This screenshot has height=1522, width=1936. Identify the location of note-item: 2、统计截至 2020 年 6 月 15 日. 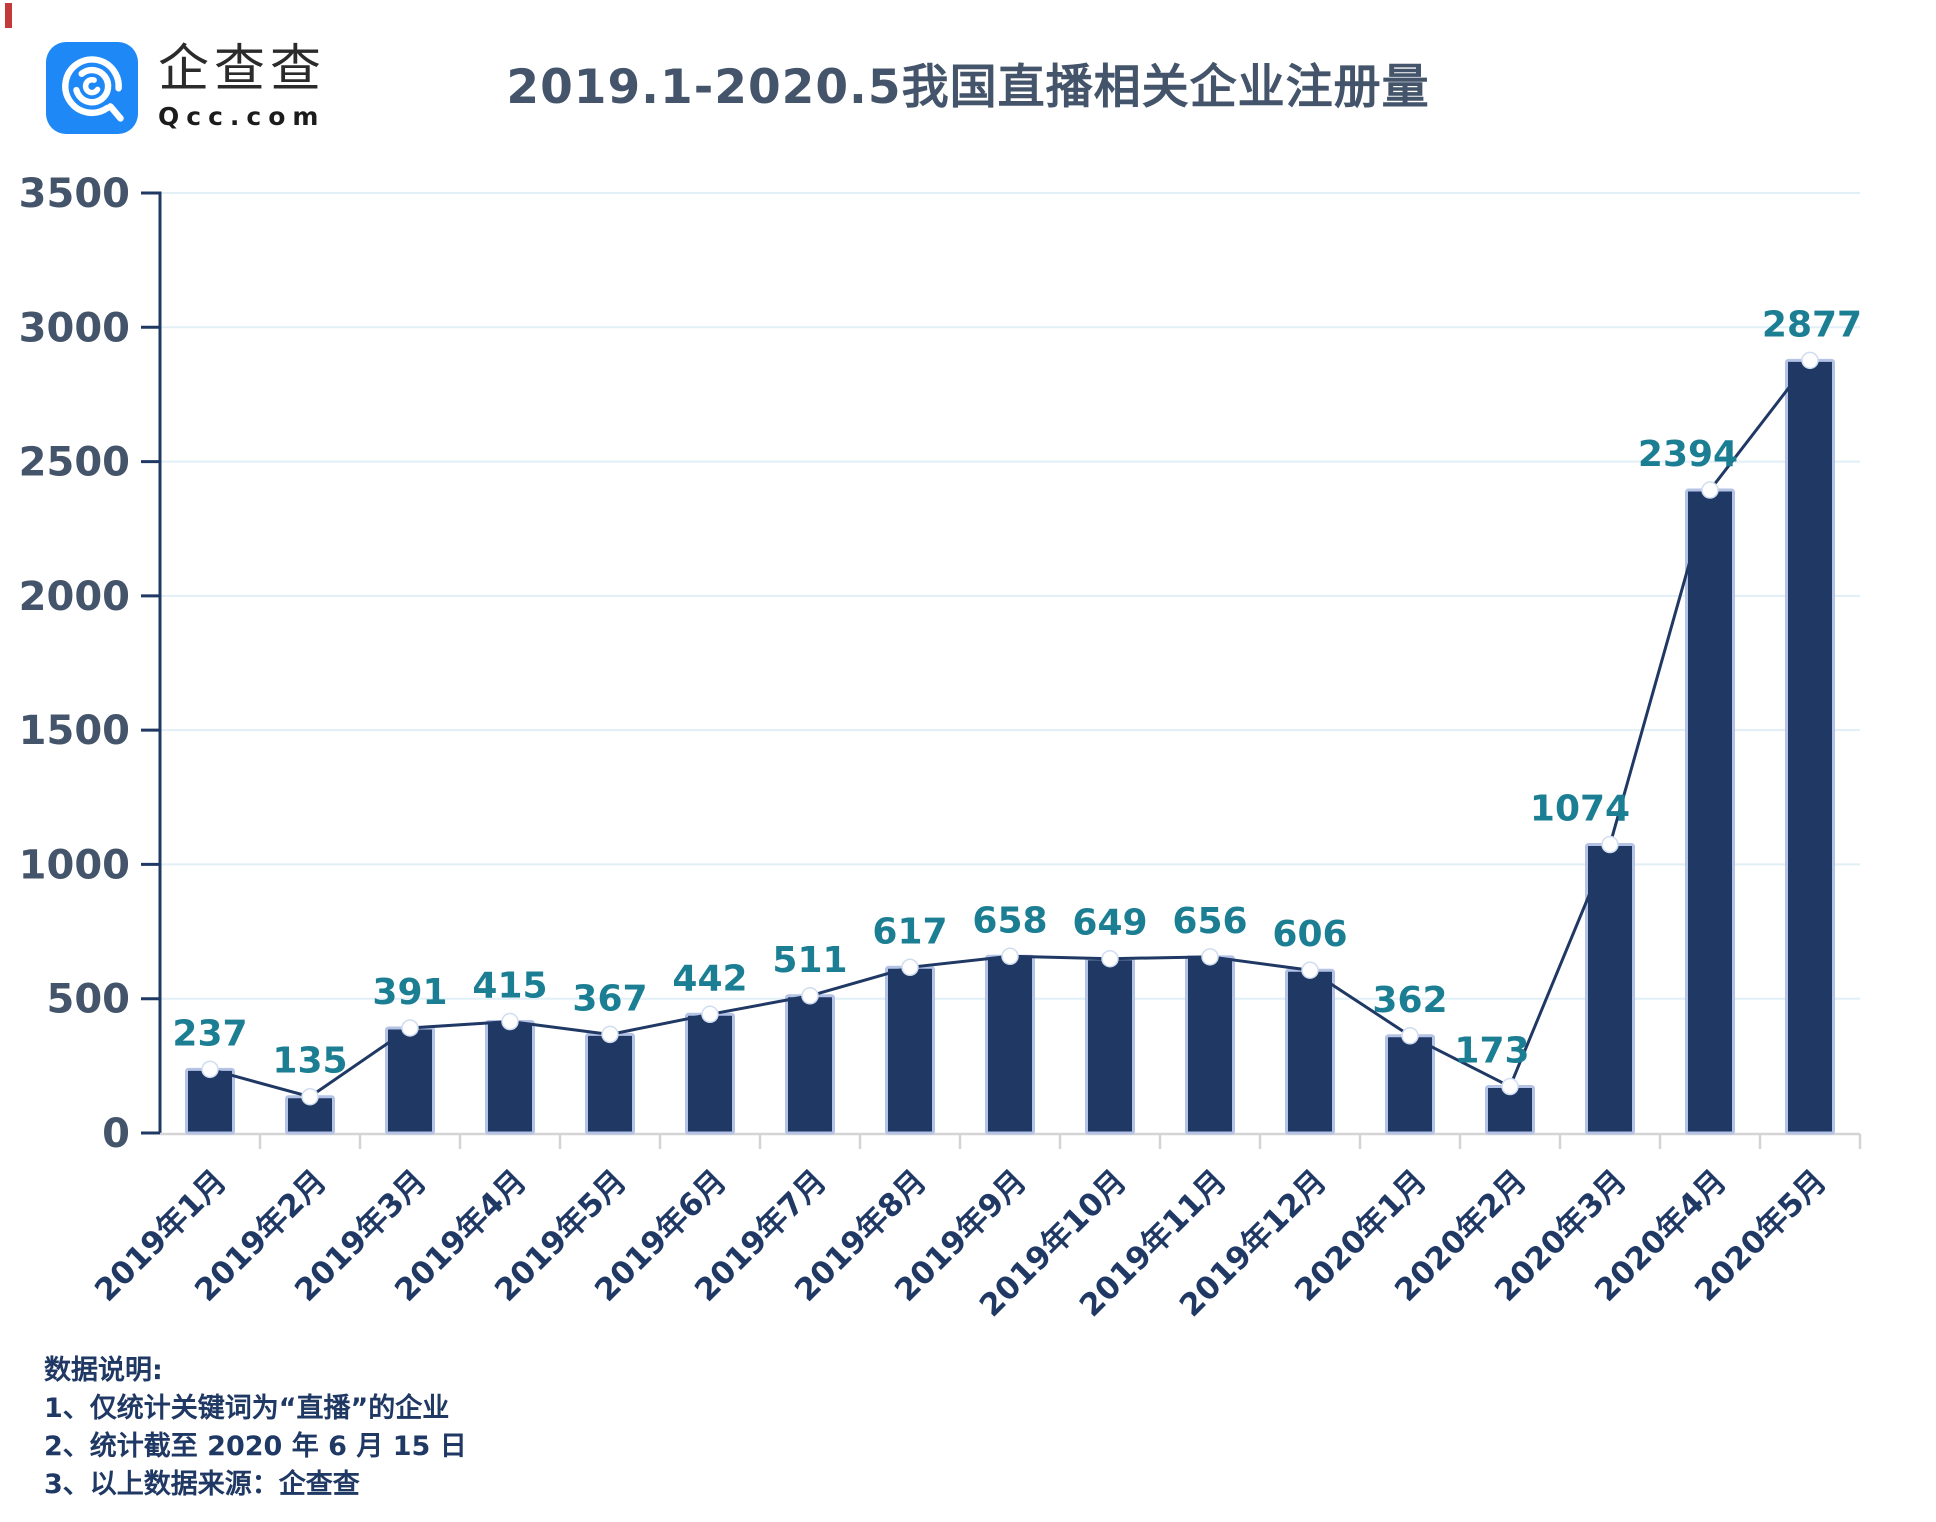
(255, 1446).